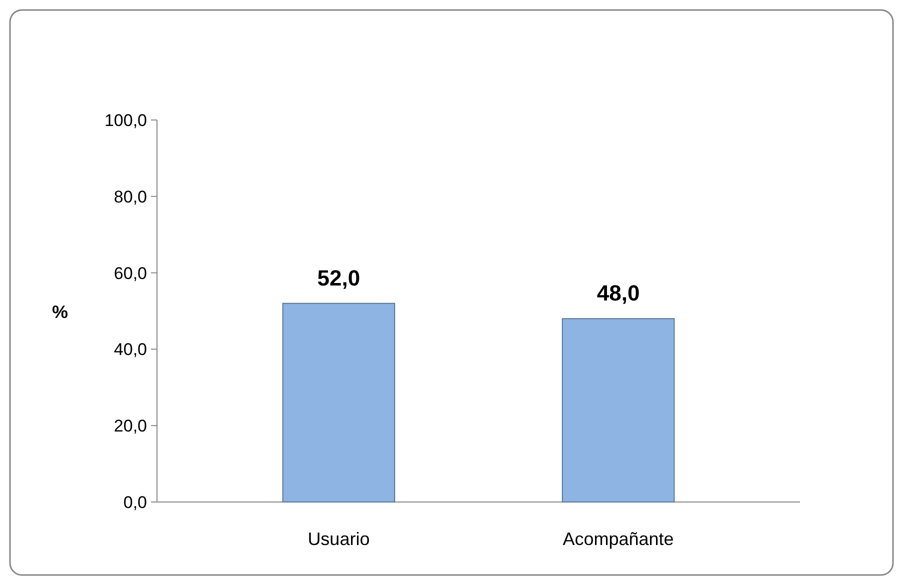 This screenshot has width=904, height=587. What do you see at coordinates (130, 196) in the screenshot?
I see `y-tick-label: 80,0` at bounding box center [130, 196].